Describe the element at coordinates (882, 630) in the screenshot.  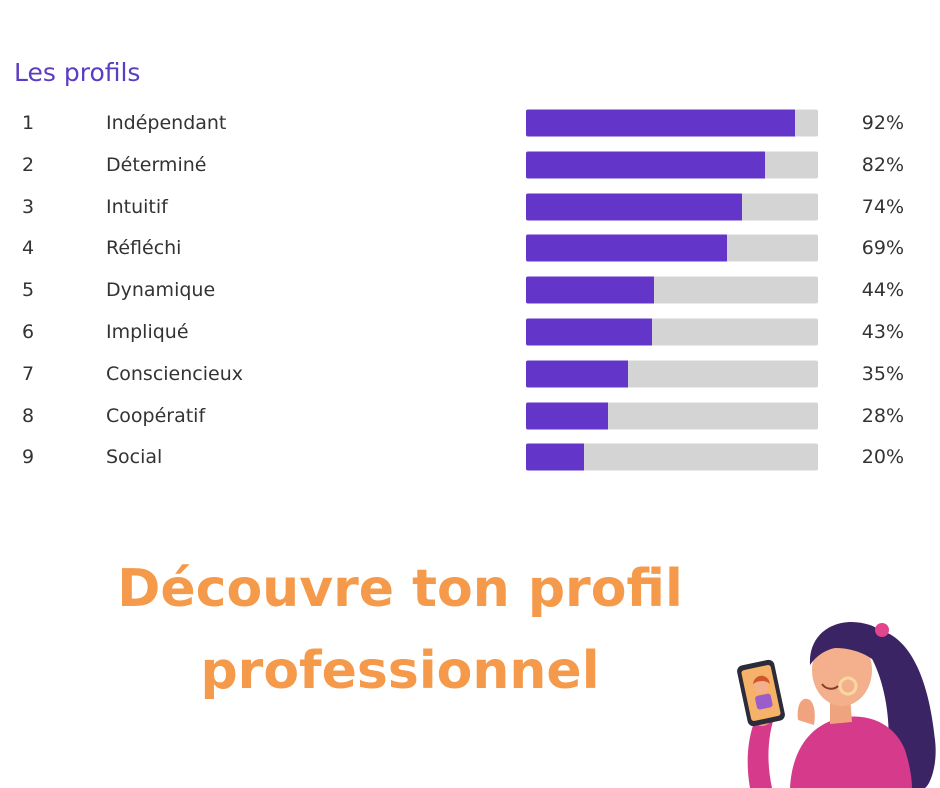
I see `hair-tie` at that location.